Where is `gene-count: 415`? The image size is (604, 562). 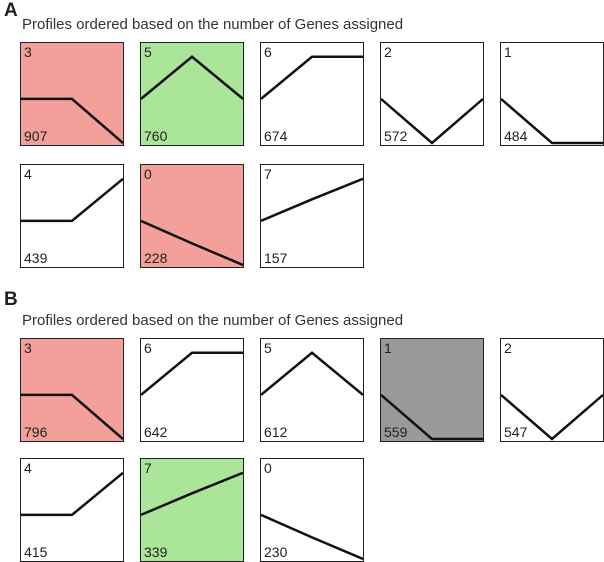
gene-count: 415 is located at coordinates (36, 552).